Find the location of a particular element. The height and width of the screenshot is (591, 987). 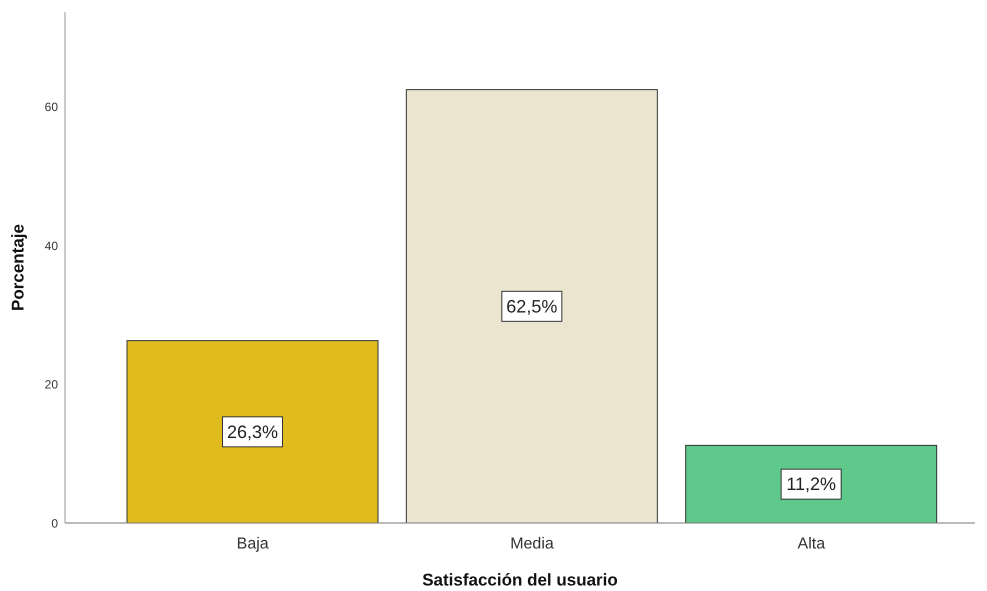

data-label: 26,3% is located at coordinates (252, 432).